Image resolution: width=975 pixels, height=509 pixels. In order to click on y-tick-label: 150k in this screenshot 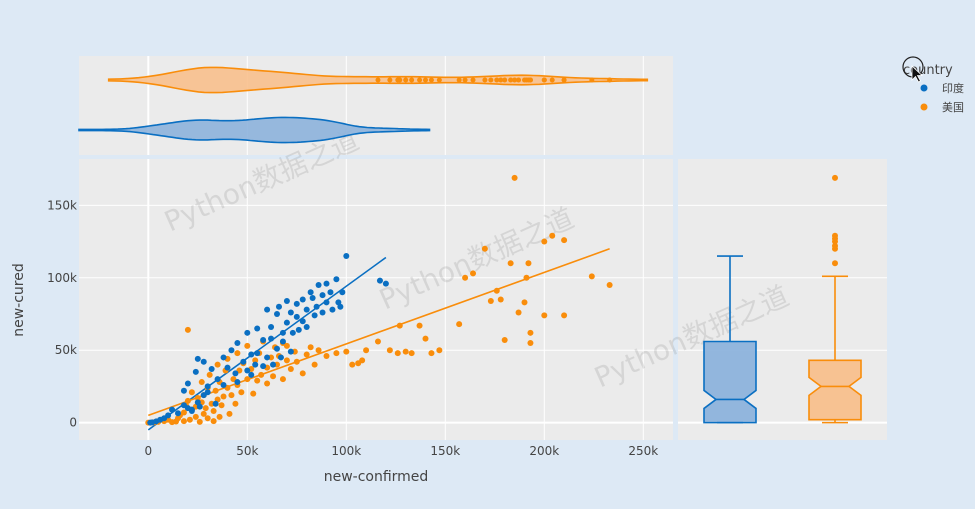, I will do `click(62, 205)`.